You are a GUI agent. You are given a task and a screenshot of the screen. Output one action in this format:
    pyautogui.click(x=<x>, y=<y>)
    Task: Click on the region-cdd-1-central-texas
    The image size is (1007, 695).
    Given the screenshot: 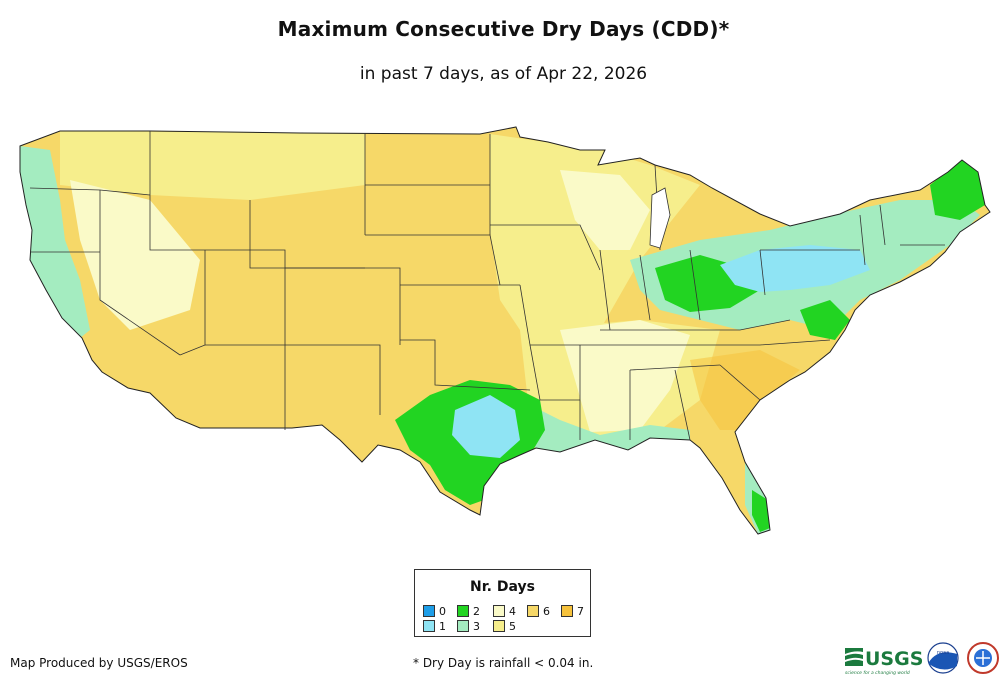 What is the action you would take?
    pyautogui.click(x=486, y=426)
    